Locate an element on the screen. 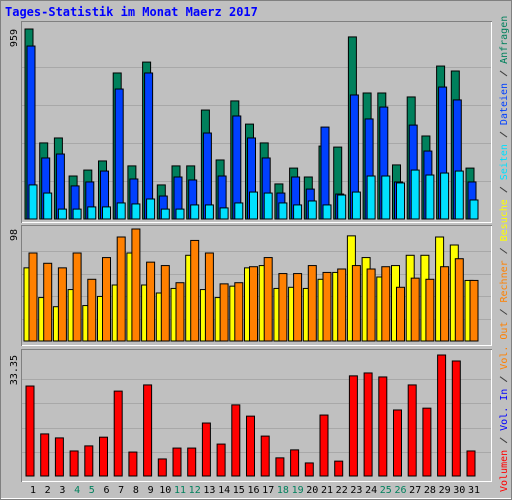 This screenshot has width=512, height=500. y-tick-label: 959 is located at coordinates (14, 38).